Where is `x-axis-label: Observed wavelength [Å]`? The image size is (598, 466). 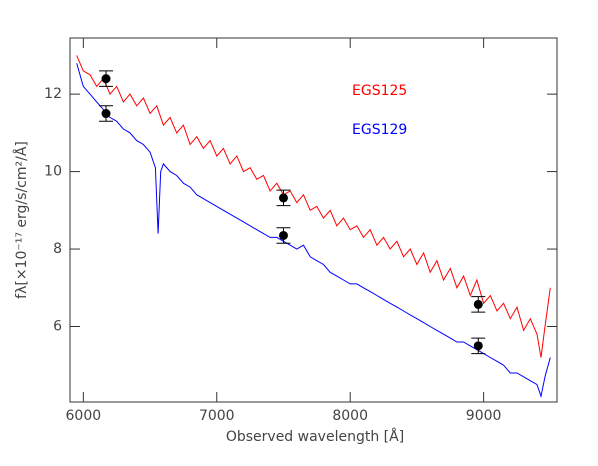 x-axis-label: Observed wavelength [Å] is located at coordinates (315, 436).